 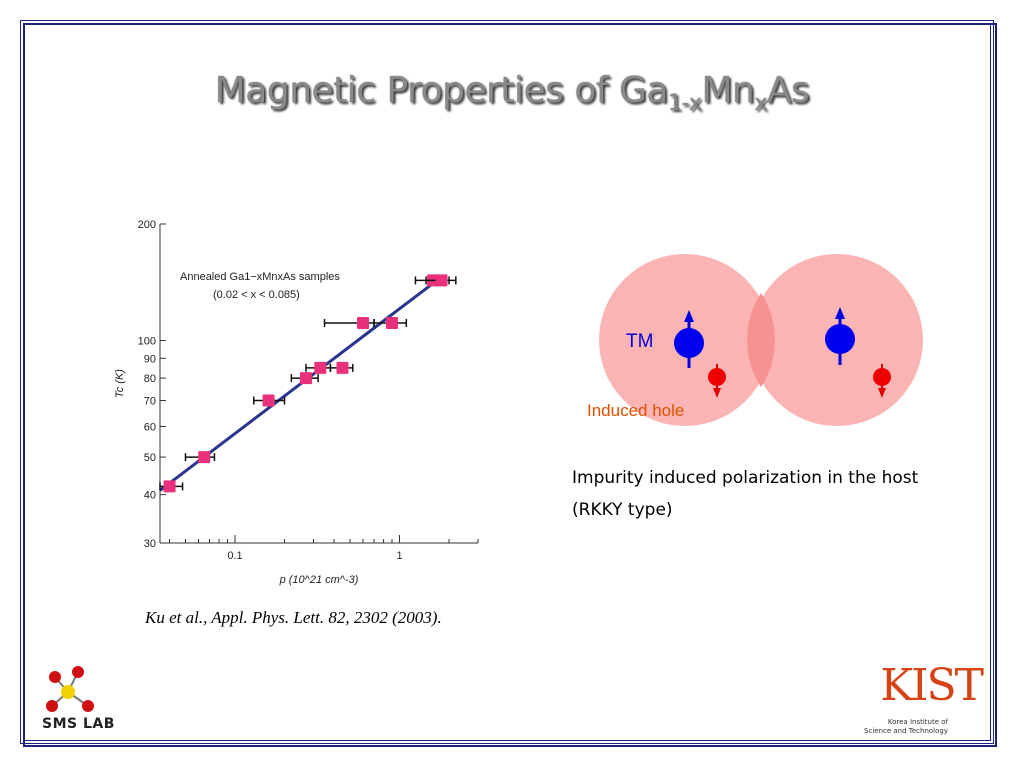 I want to click on y-tick-label: 40, so click(x=150, y=496).